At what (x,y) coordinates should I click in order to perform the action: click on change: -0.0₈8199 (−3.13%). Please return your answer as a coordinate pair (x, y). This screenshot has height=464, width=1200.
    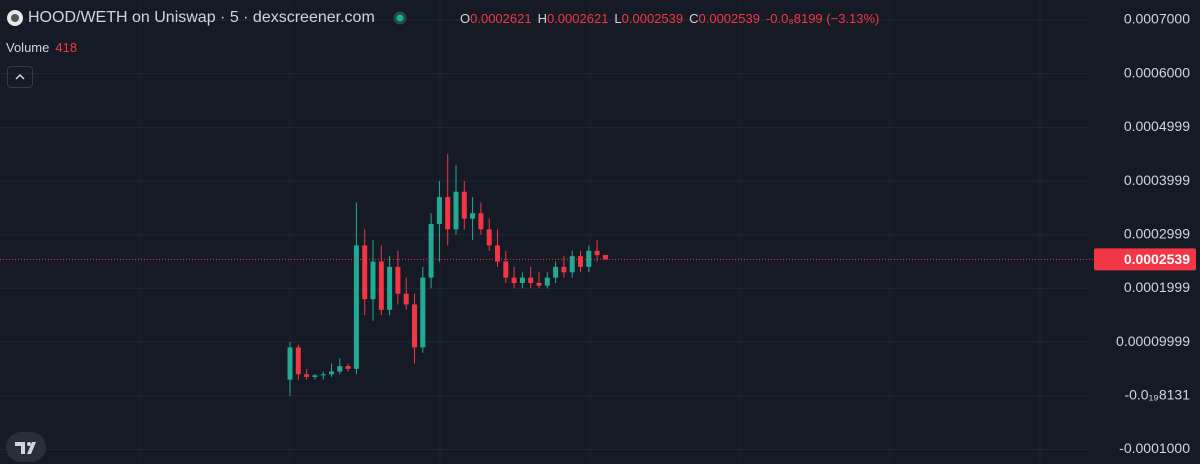
    Looking at the image, I should click on (822, 18).